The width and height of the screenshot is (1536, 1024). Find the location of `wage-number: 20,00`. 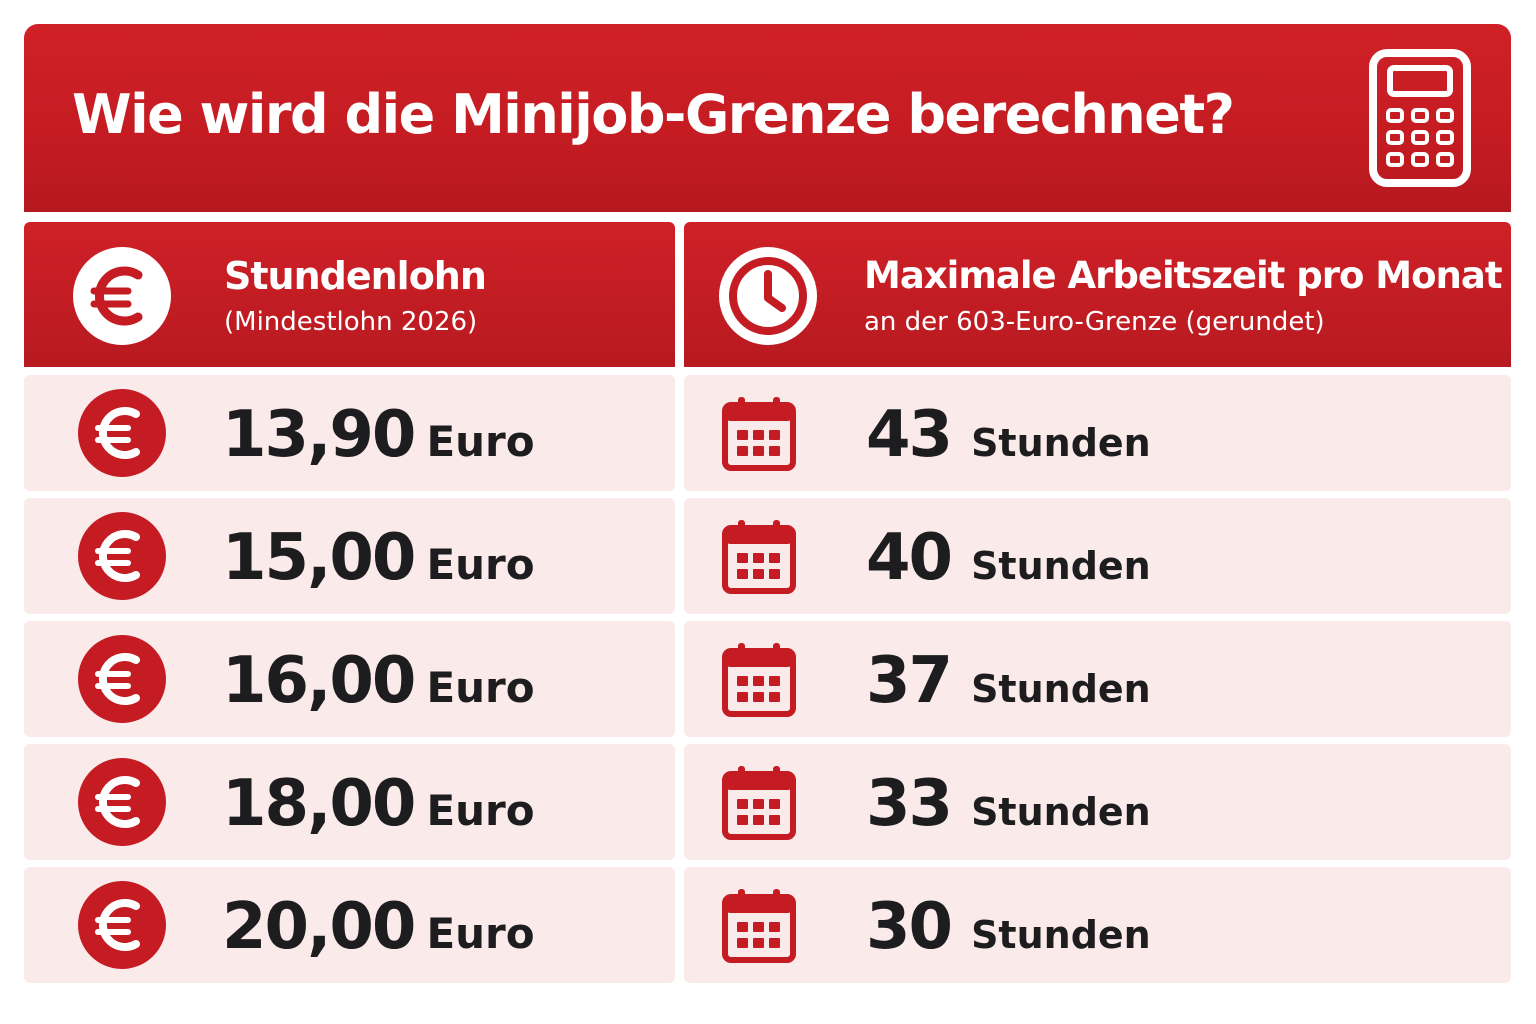

wage-number: 20,00 is located at coordinates (319, 927).